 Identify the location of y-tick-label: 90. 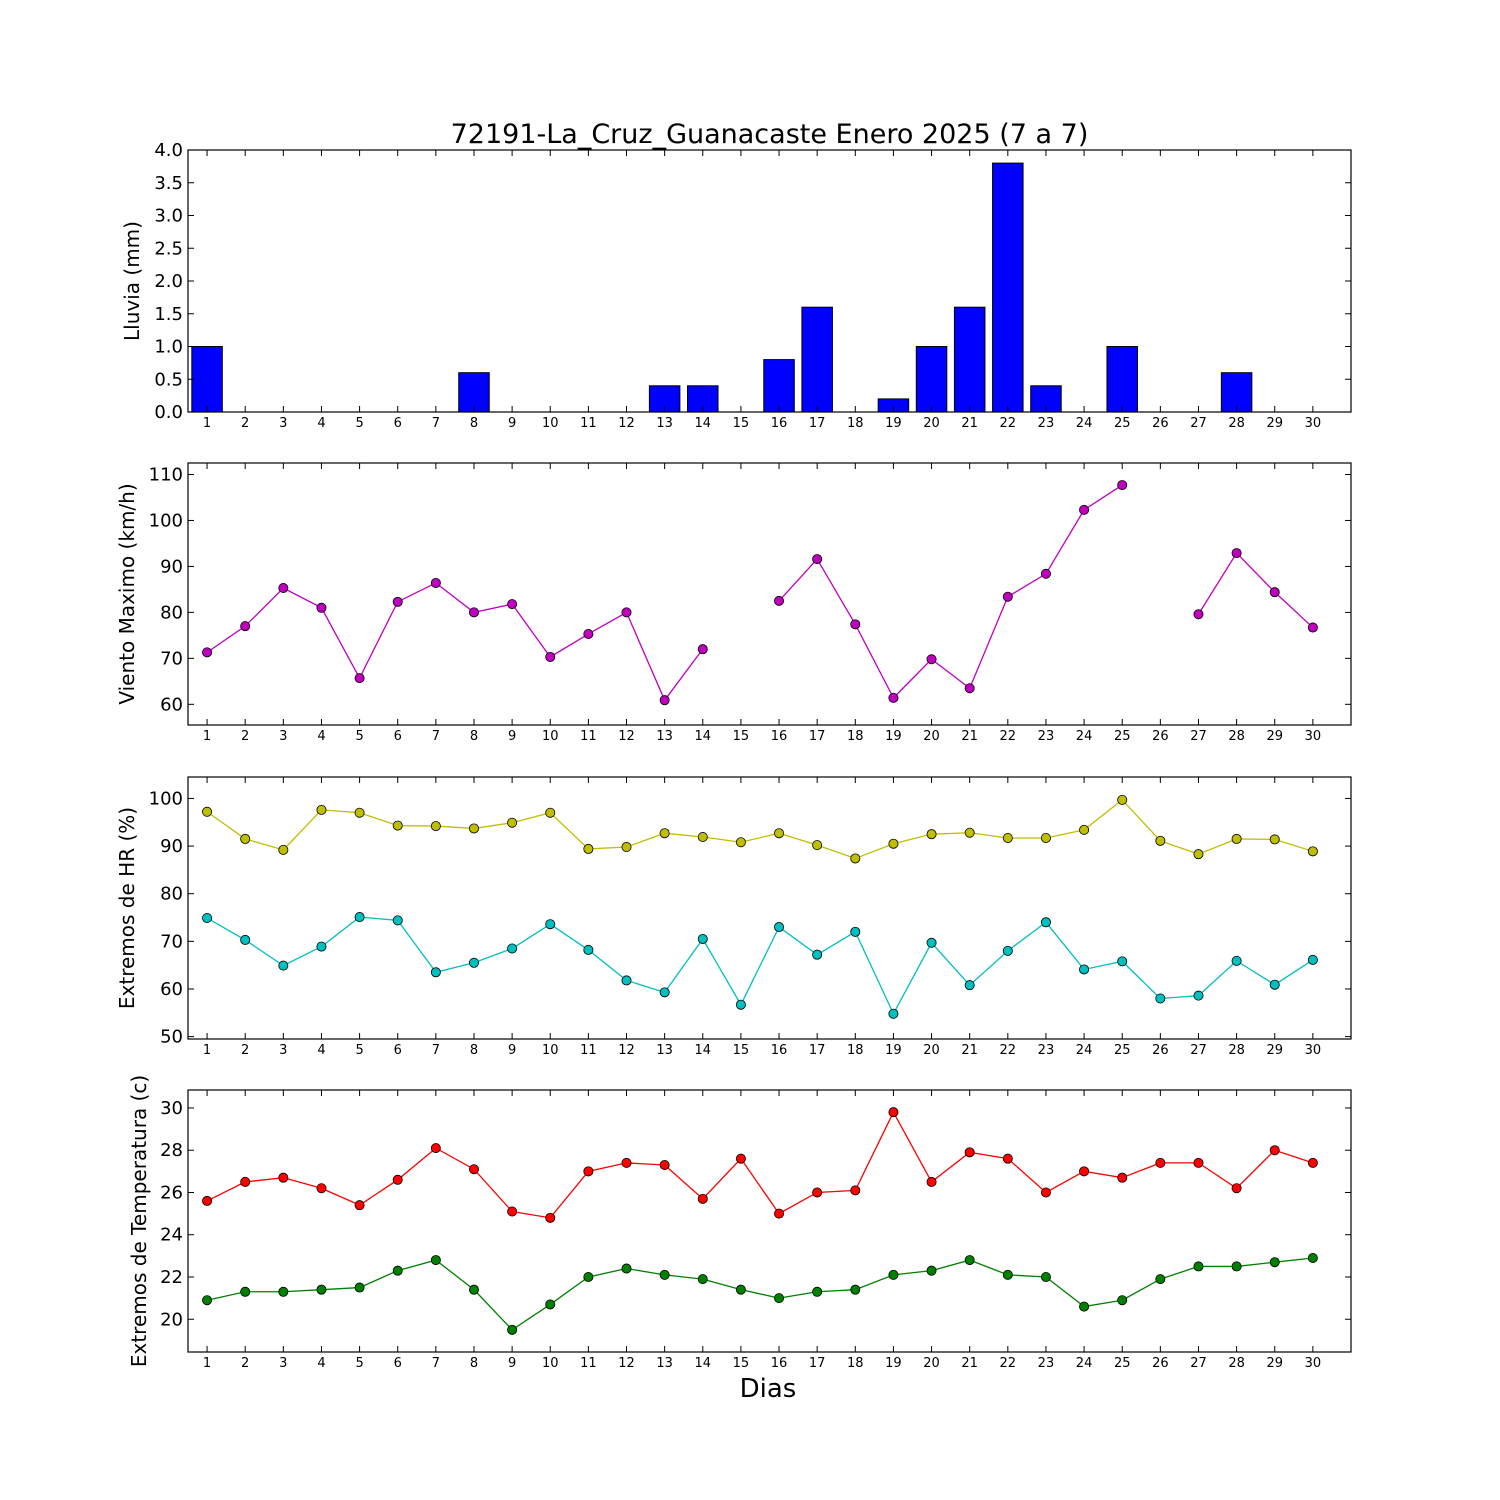
(171, 566).